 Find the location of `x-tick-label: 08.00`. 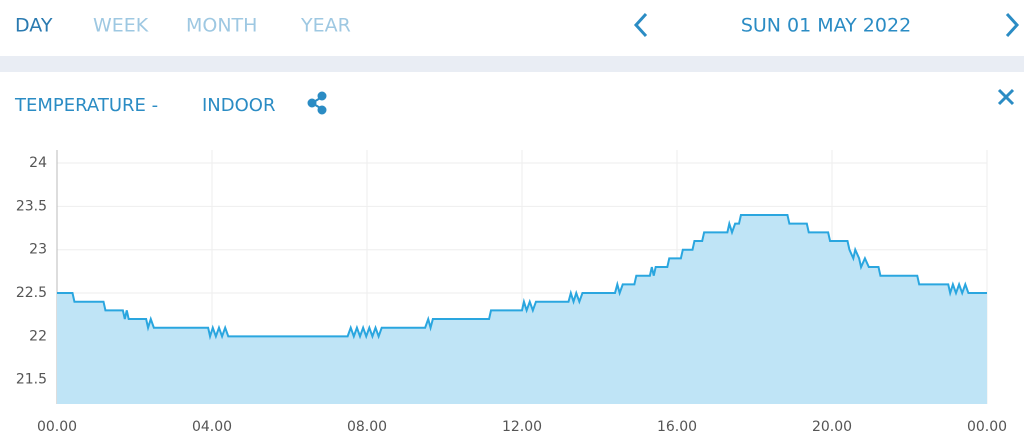

x-tick-label: 08.00 is located at coordinates (367, 427).